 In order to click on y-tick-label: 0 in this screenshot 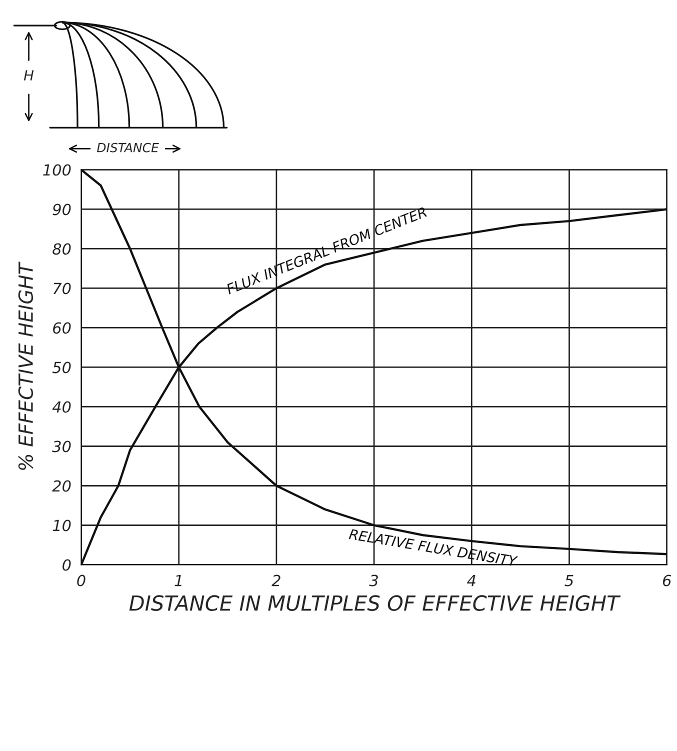, I will do `click(66, 565)`.